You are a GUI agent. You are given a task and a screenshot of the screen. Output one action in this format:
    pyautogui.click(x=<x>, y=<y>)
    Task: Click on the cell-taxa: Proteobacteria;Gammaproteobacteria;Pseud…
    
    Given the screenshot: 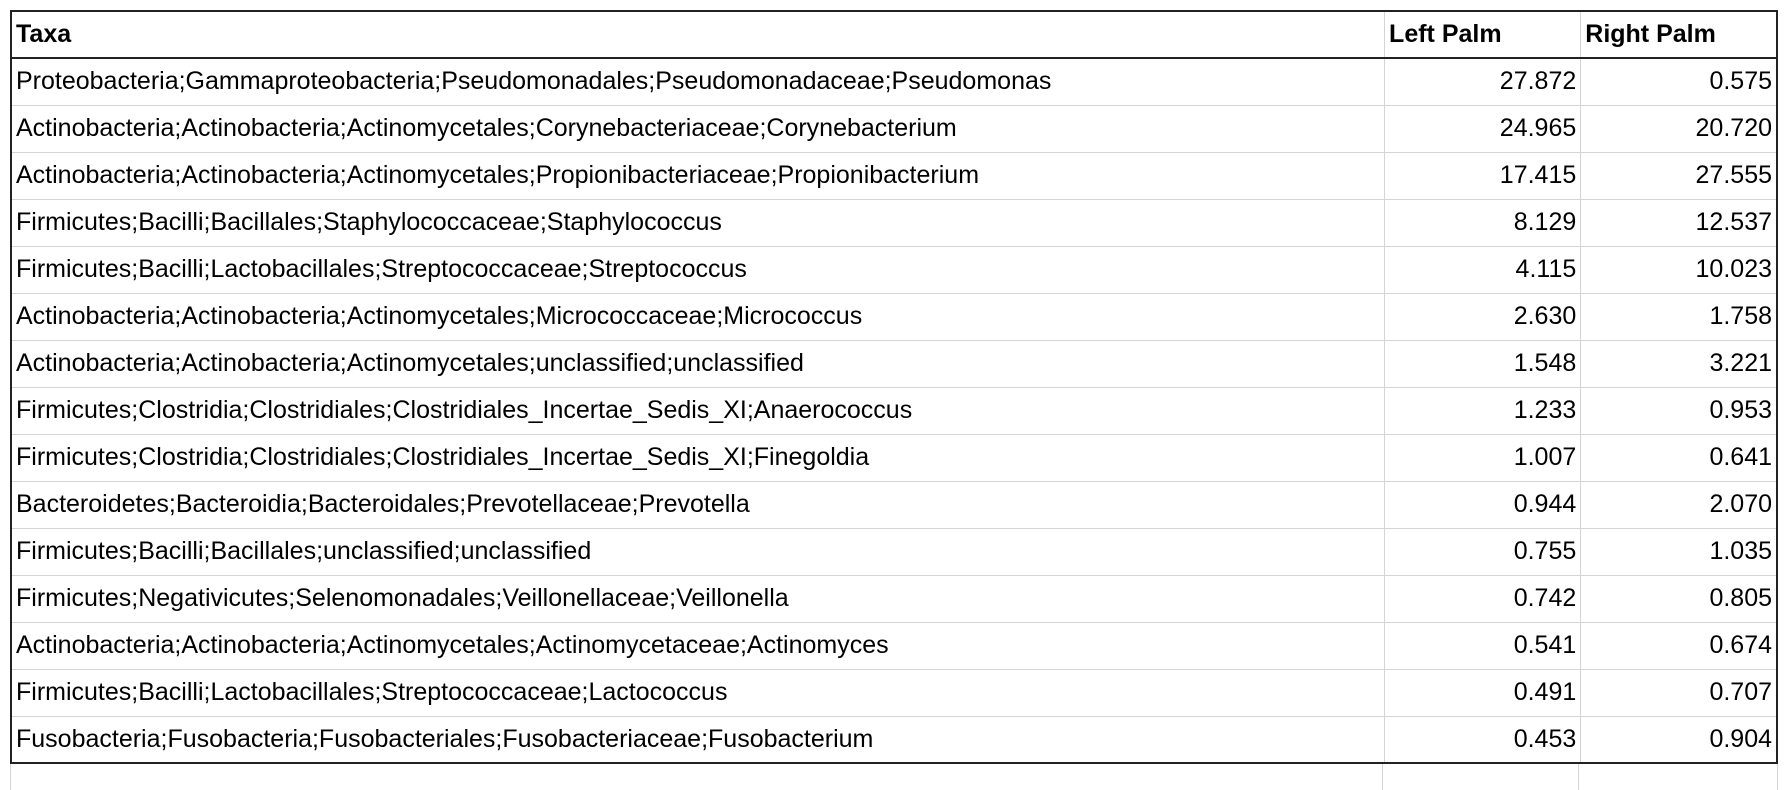 What is the action you would take?
    pyautogui.click(x=698, y=82)
    